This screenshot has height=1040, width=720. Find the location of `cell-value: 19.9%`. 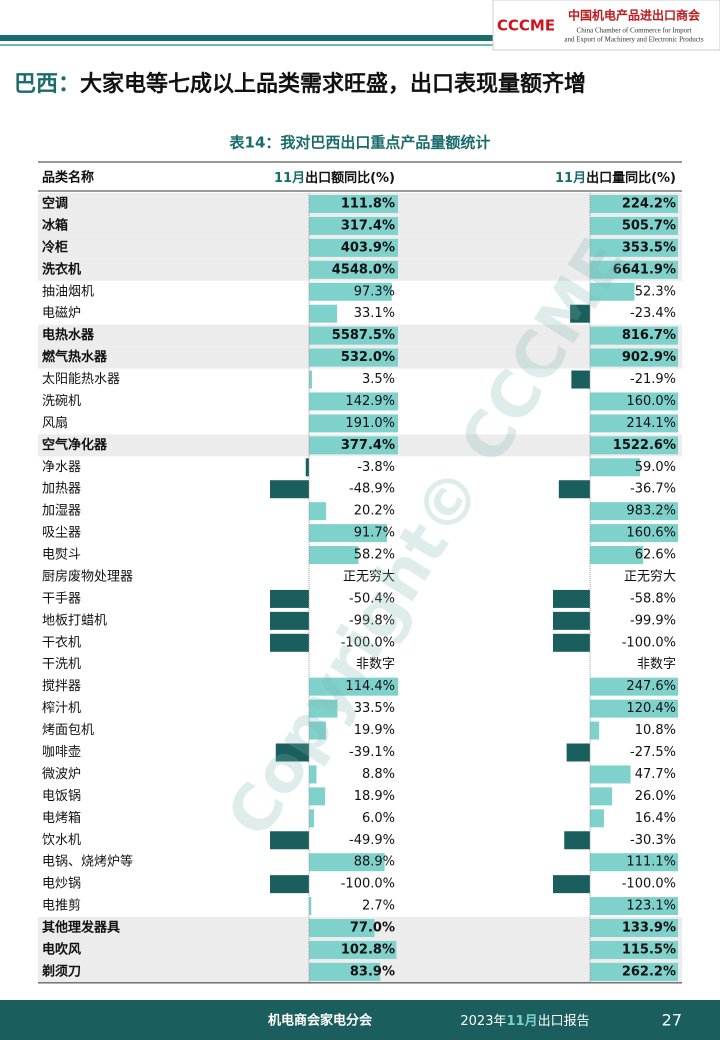

cell-value: 19.9% is located at coordinates (374, 730).